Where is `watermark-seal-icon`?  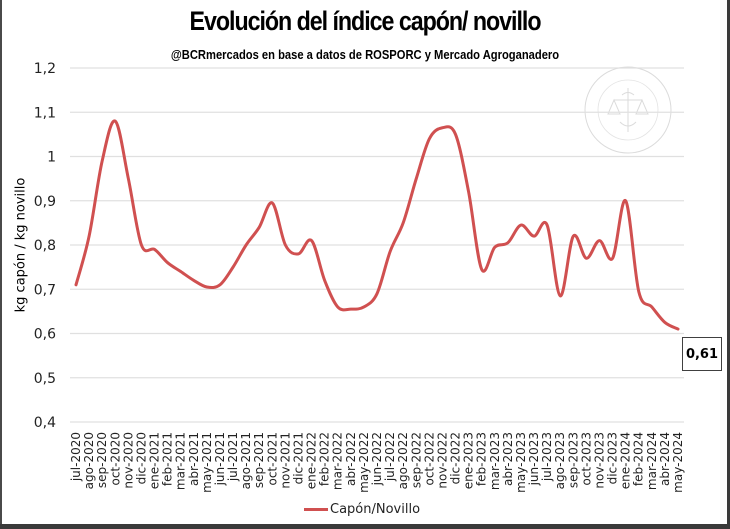
watermark-seal-icon is located at coordinates (628, 110).